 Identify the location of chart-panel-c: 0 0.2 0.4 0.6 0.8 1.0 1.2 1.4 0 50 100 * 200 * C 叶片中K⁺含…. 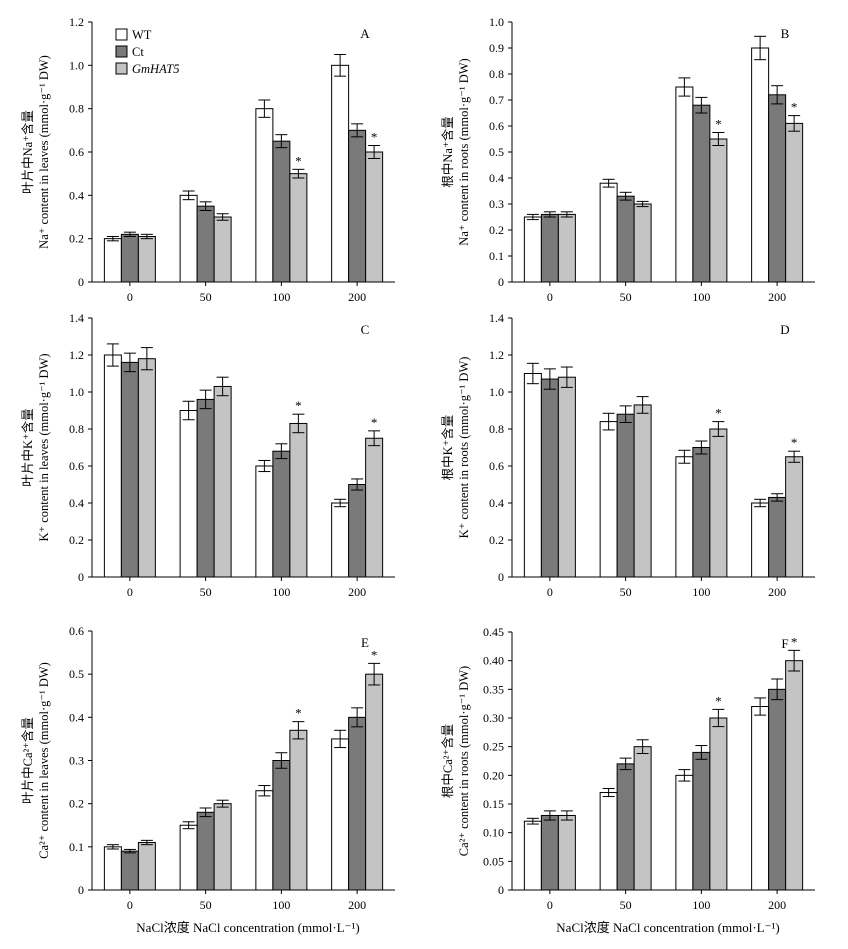
(207, 455).